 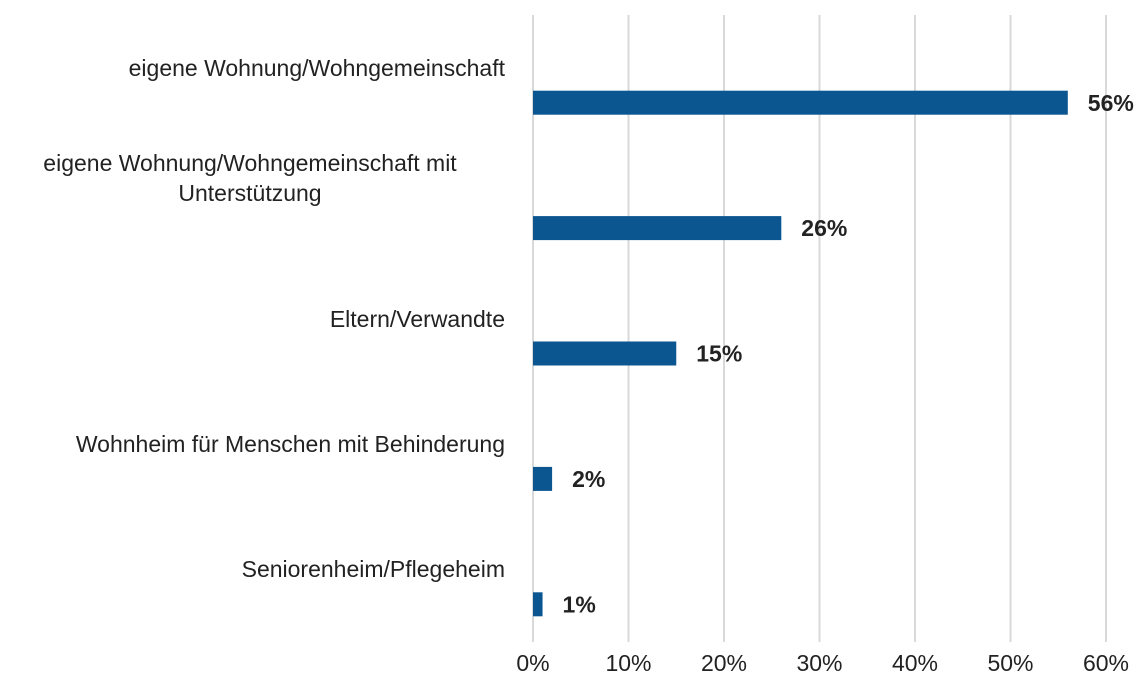 What do you see at coordinates (579, 604) in the screenshot?
I see `data-label: 1%` at bounding box center [579, 604].